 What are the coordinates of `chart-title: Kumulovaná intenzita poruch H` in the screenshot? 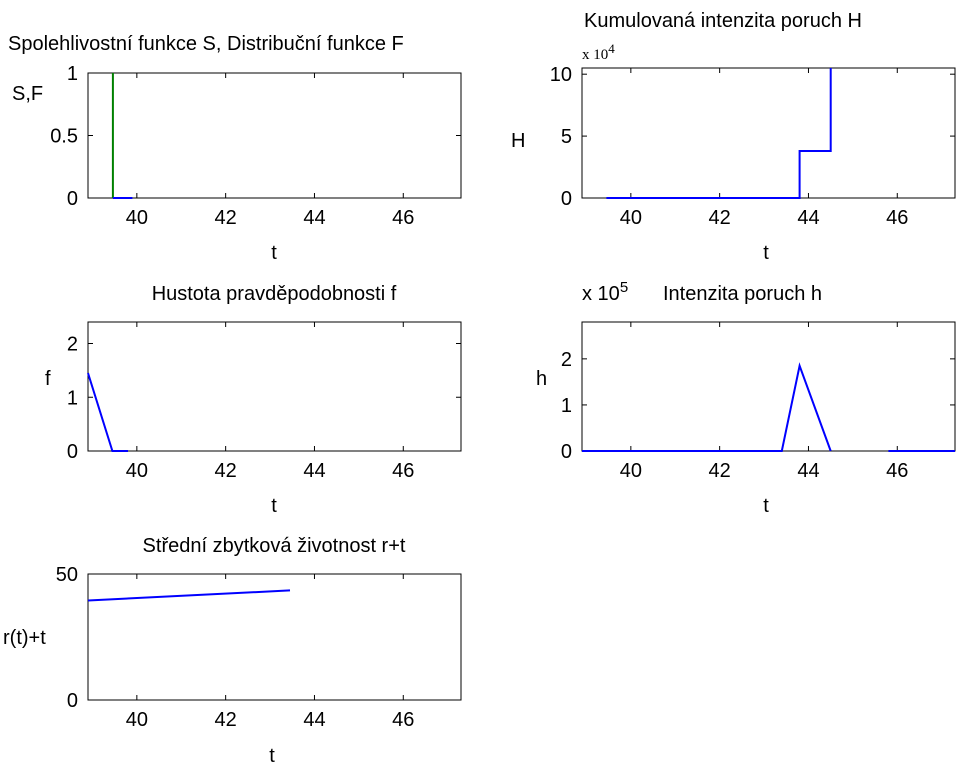 It's located at (723, 21).